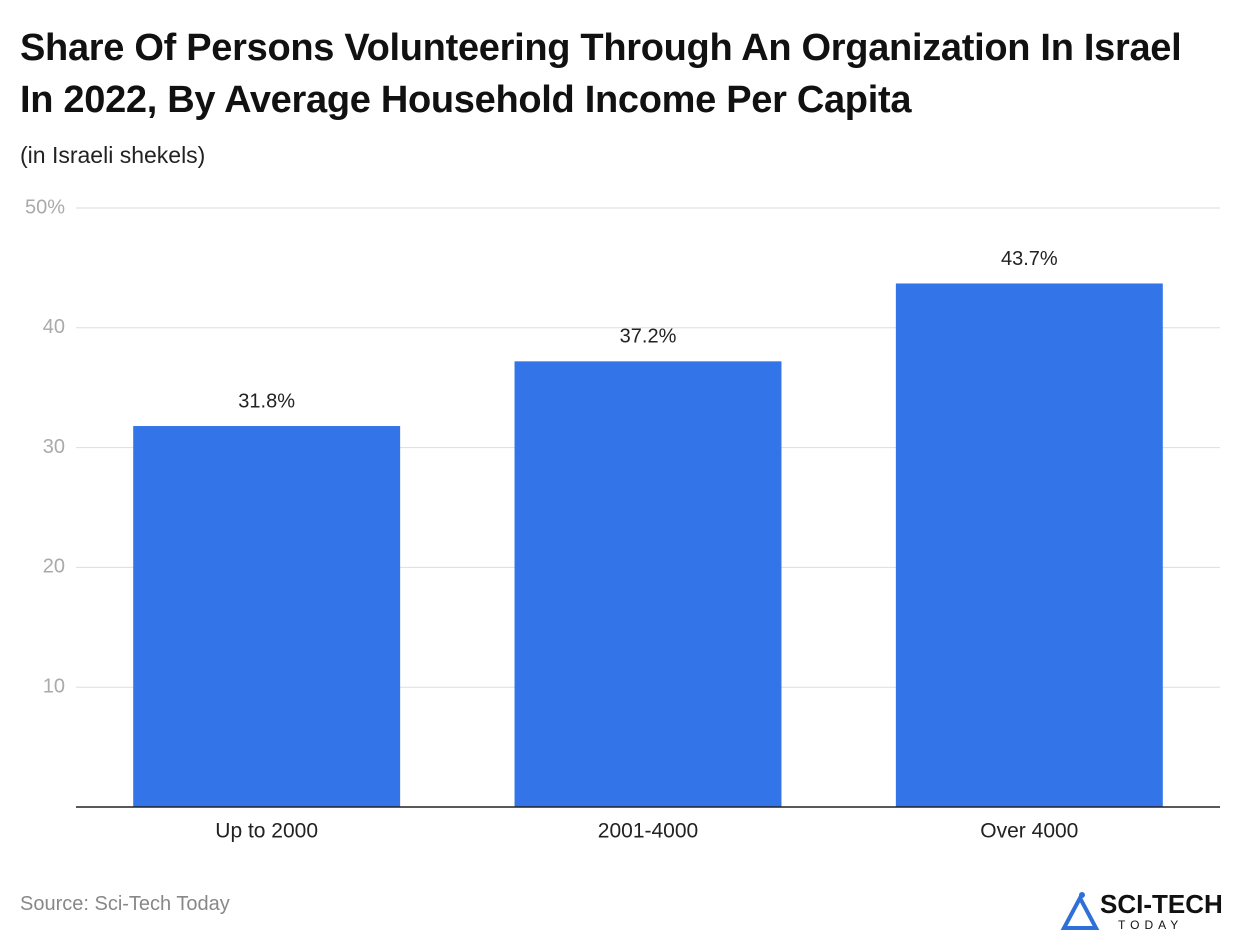 The width and height of the screenshot is (1240, 938). I want to click on x-tick-label: Over 4000, so click(1029, 831).